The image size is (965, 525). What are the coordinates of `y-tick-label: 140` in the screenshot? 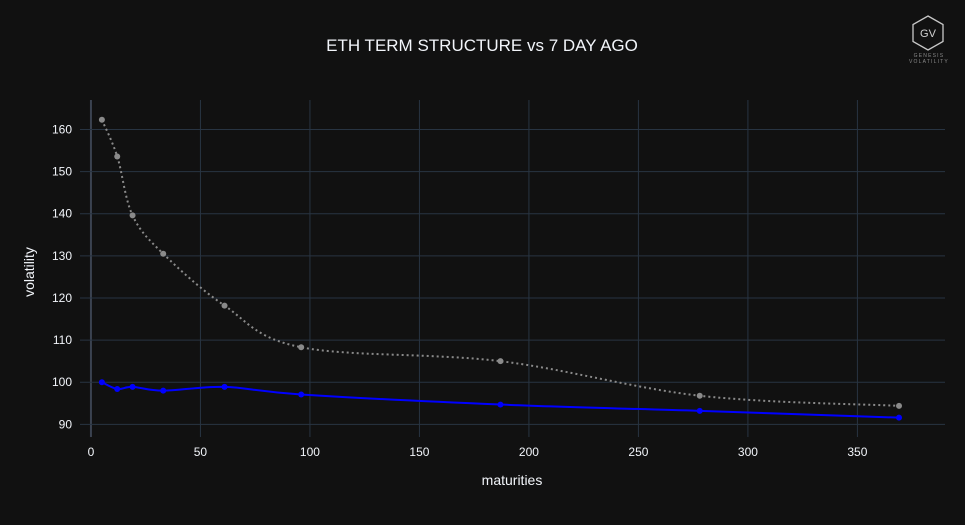 It's located at (62, 214).